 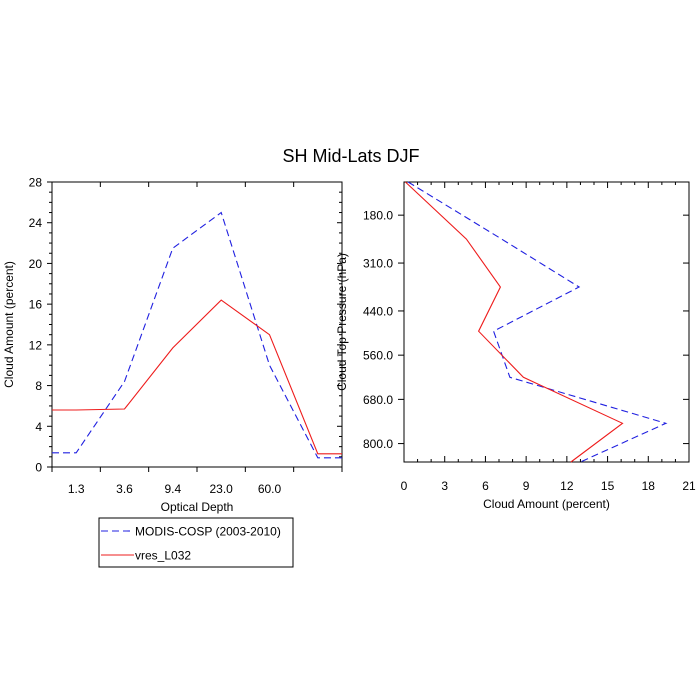 I want to click on x-tick-label: 3.6, so click(x=124, y=489).